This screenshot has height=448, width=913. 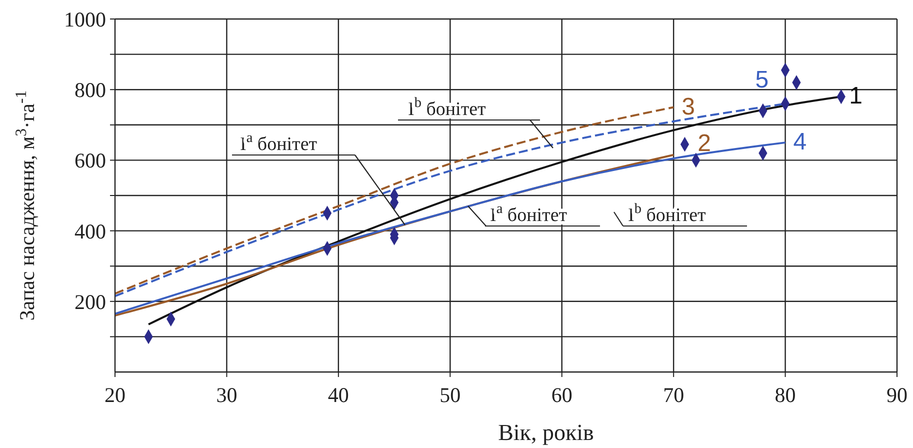 I want to click on y-tick-label: 800, so click(x=90, y=90).